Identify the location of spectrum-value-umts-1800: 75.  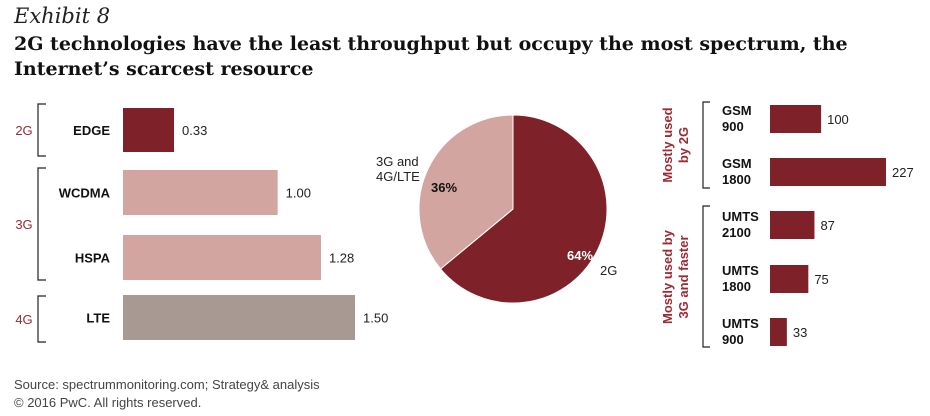
(821, 279).